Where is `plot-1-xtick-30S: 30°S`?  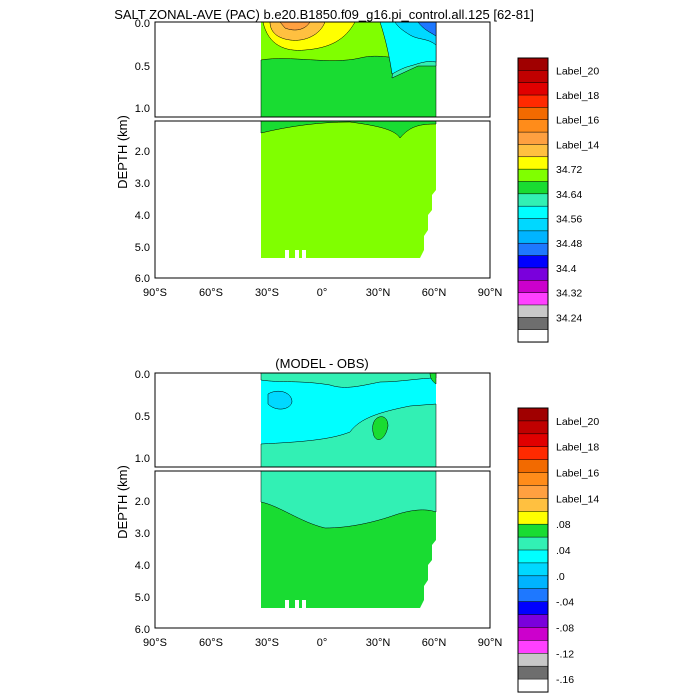
plot-1-xtick-30S: 30°S is located at coordinates (267, 293).